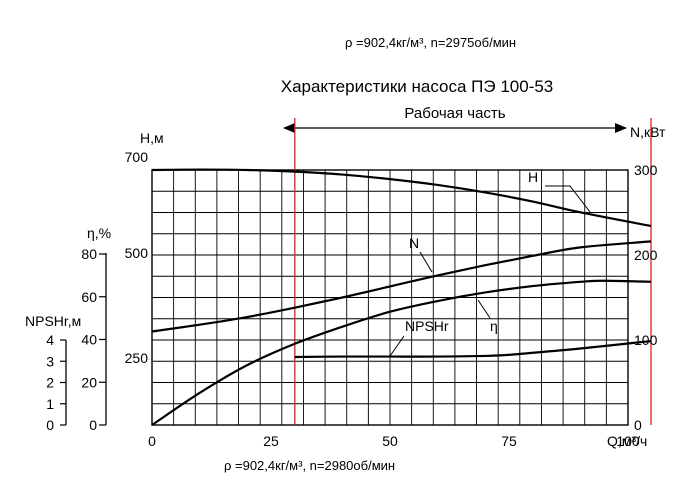 The image size is (700, 500). What do you see at coordinates (430, 42) in the screenshot?
I see `top-density-note: ρ =902,4кг/м³, n=2975об/мин` at bounding box center [430, 42].